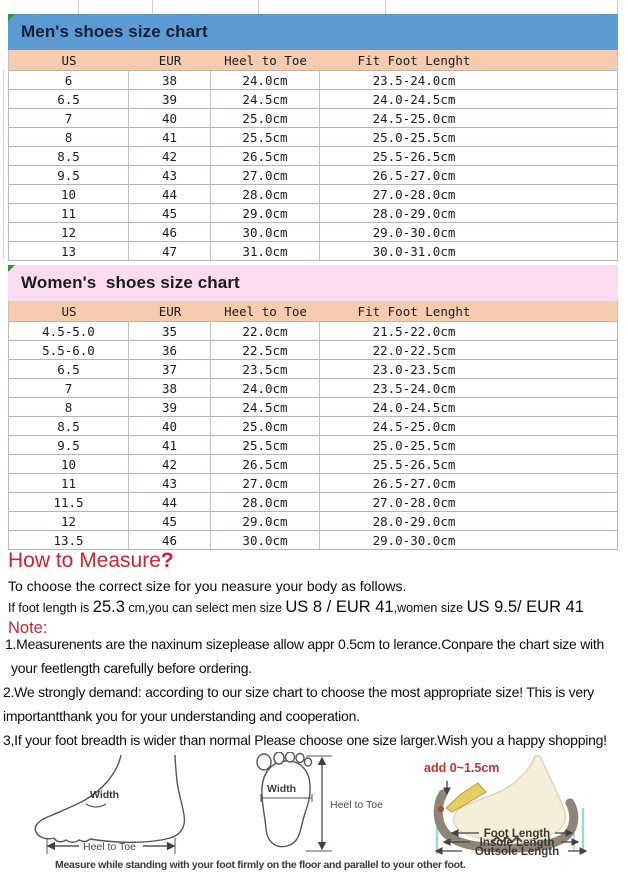 The height and width of the screenshot is (879, 628). I want to click on table-cell: 12, so click(69, 521).